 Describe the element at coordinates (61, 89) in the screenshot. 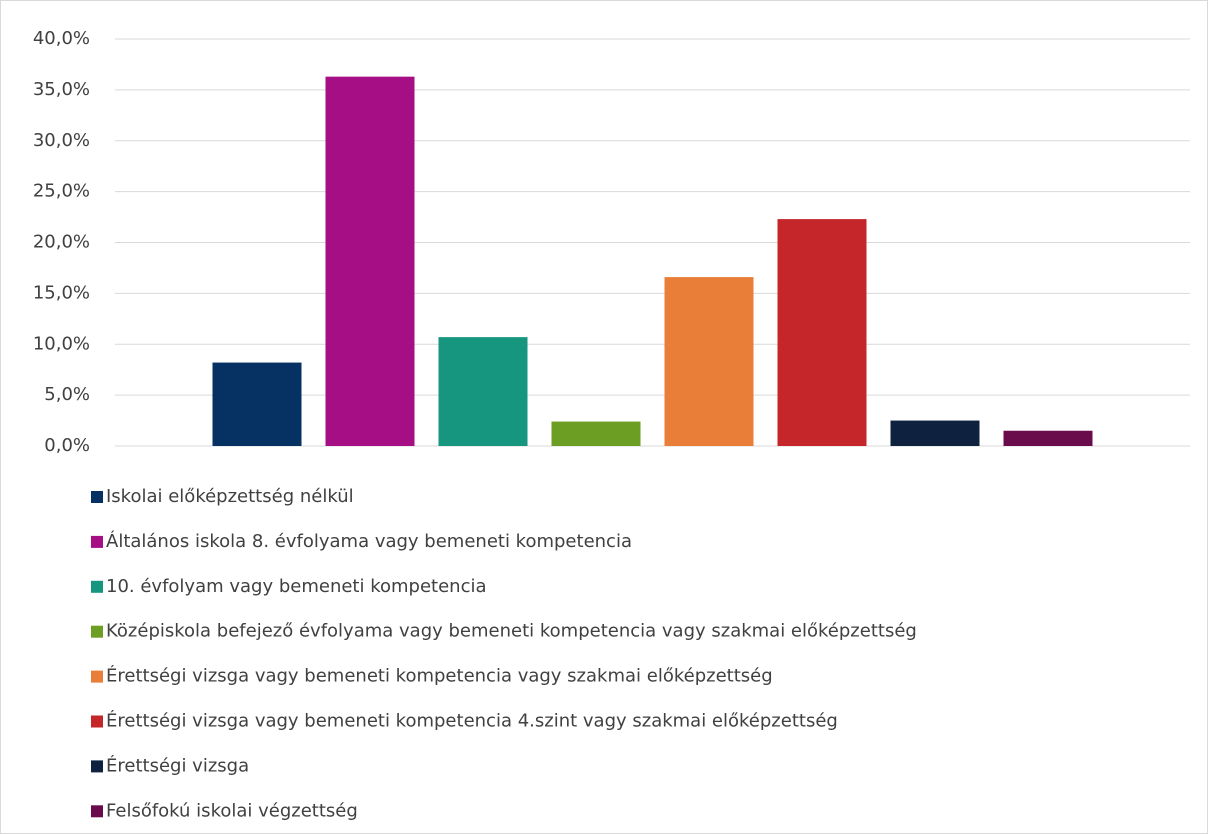

I see `y-tick-label: 35,0%` at that location.